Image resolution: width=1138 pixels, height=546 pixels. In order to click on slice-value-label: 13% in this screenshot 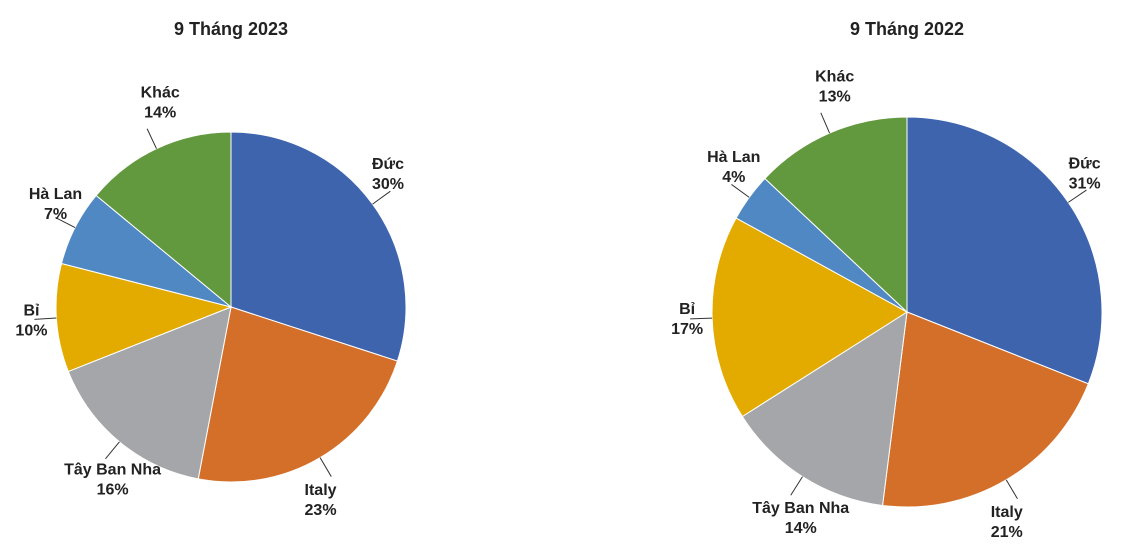, I will do `click(835, 96)`.